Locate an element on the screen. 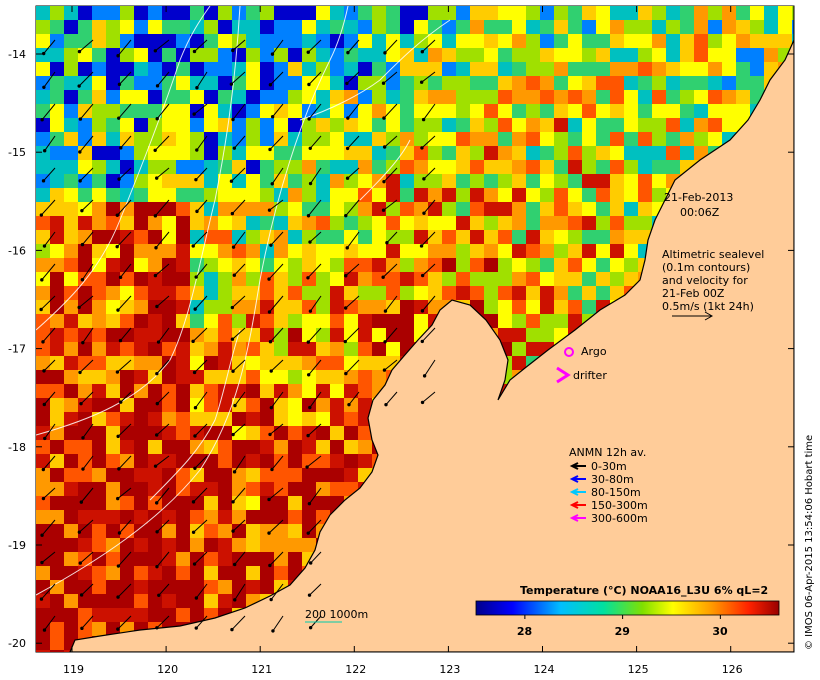  lat-tick-label: -19 is located at coordinates (17, 545).